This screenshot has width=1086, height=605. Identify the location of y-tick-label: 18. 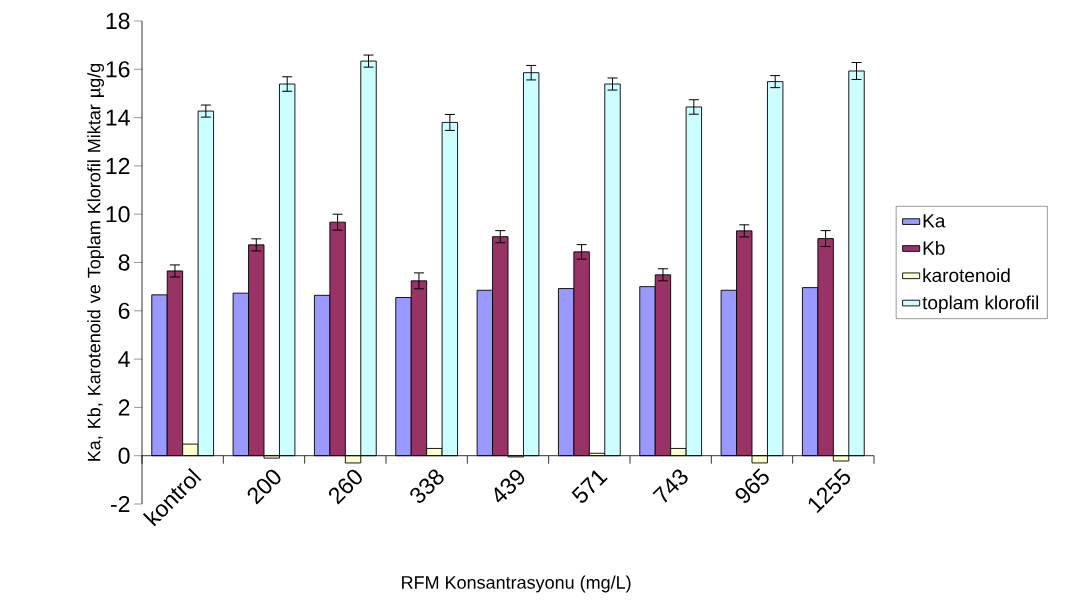
(118, 21).